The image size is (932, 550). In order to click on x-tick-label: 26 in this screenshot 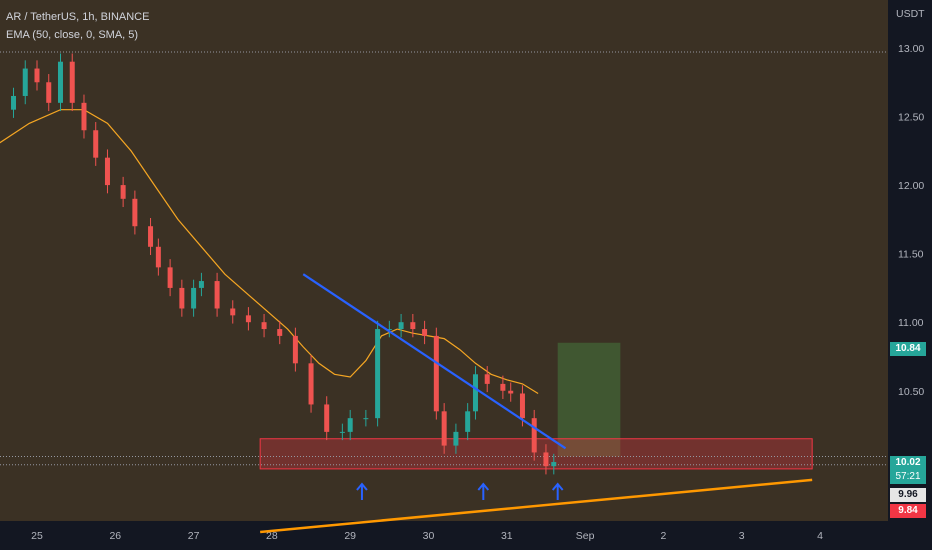, I will do `click(115, 536)`.